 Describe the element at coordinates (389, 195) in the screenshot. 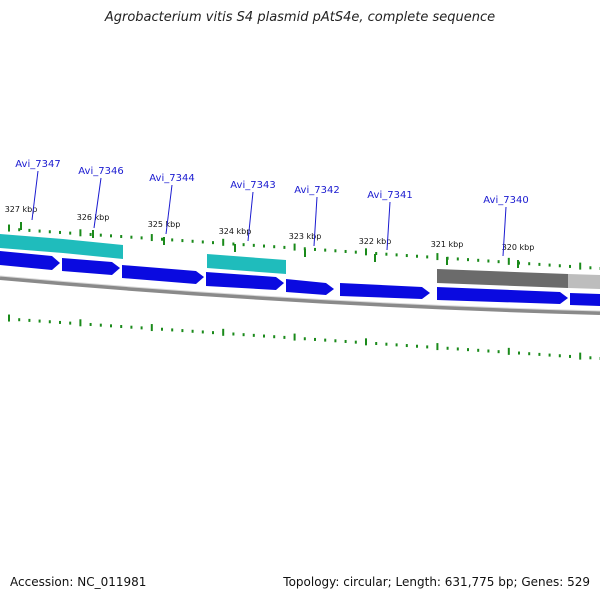

I see `gene-label: Avi_7341` at that location.